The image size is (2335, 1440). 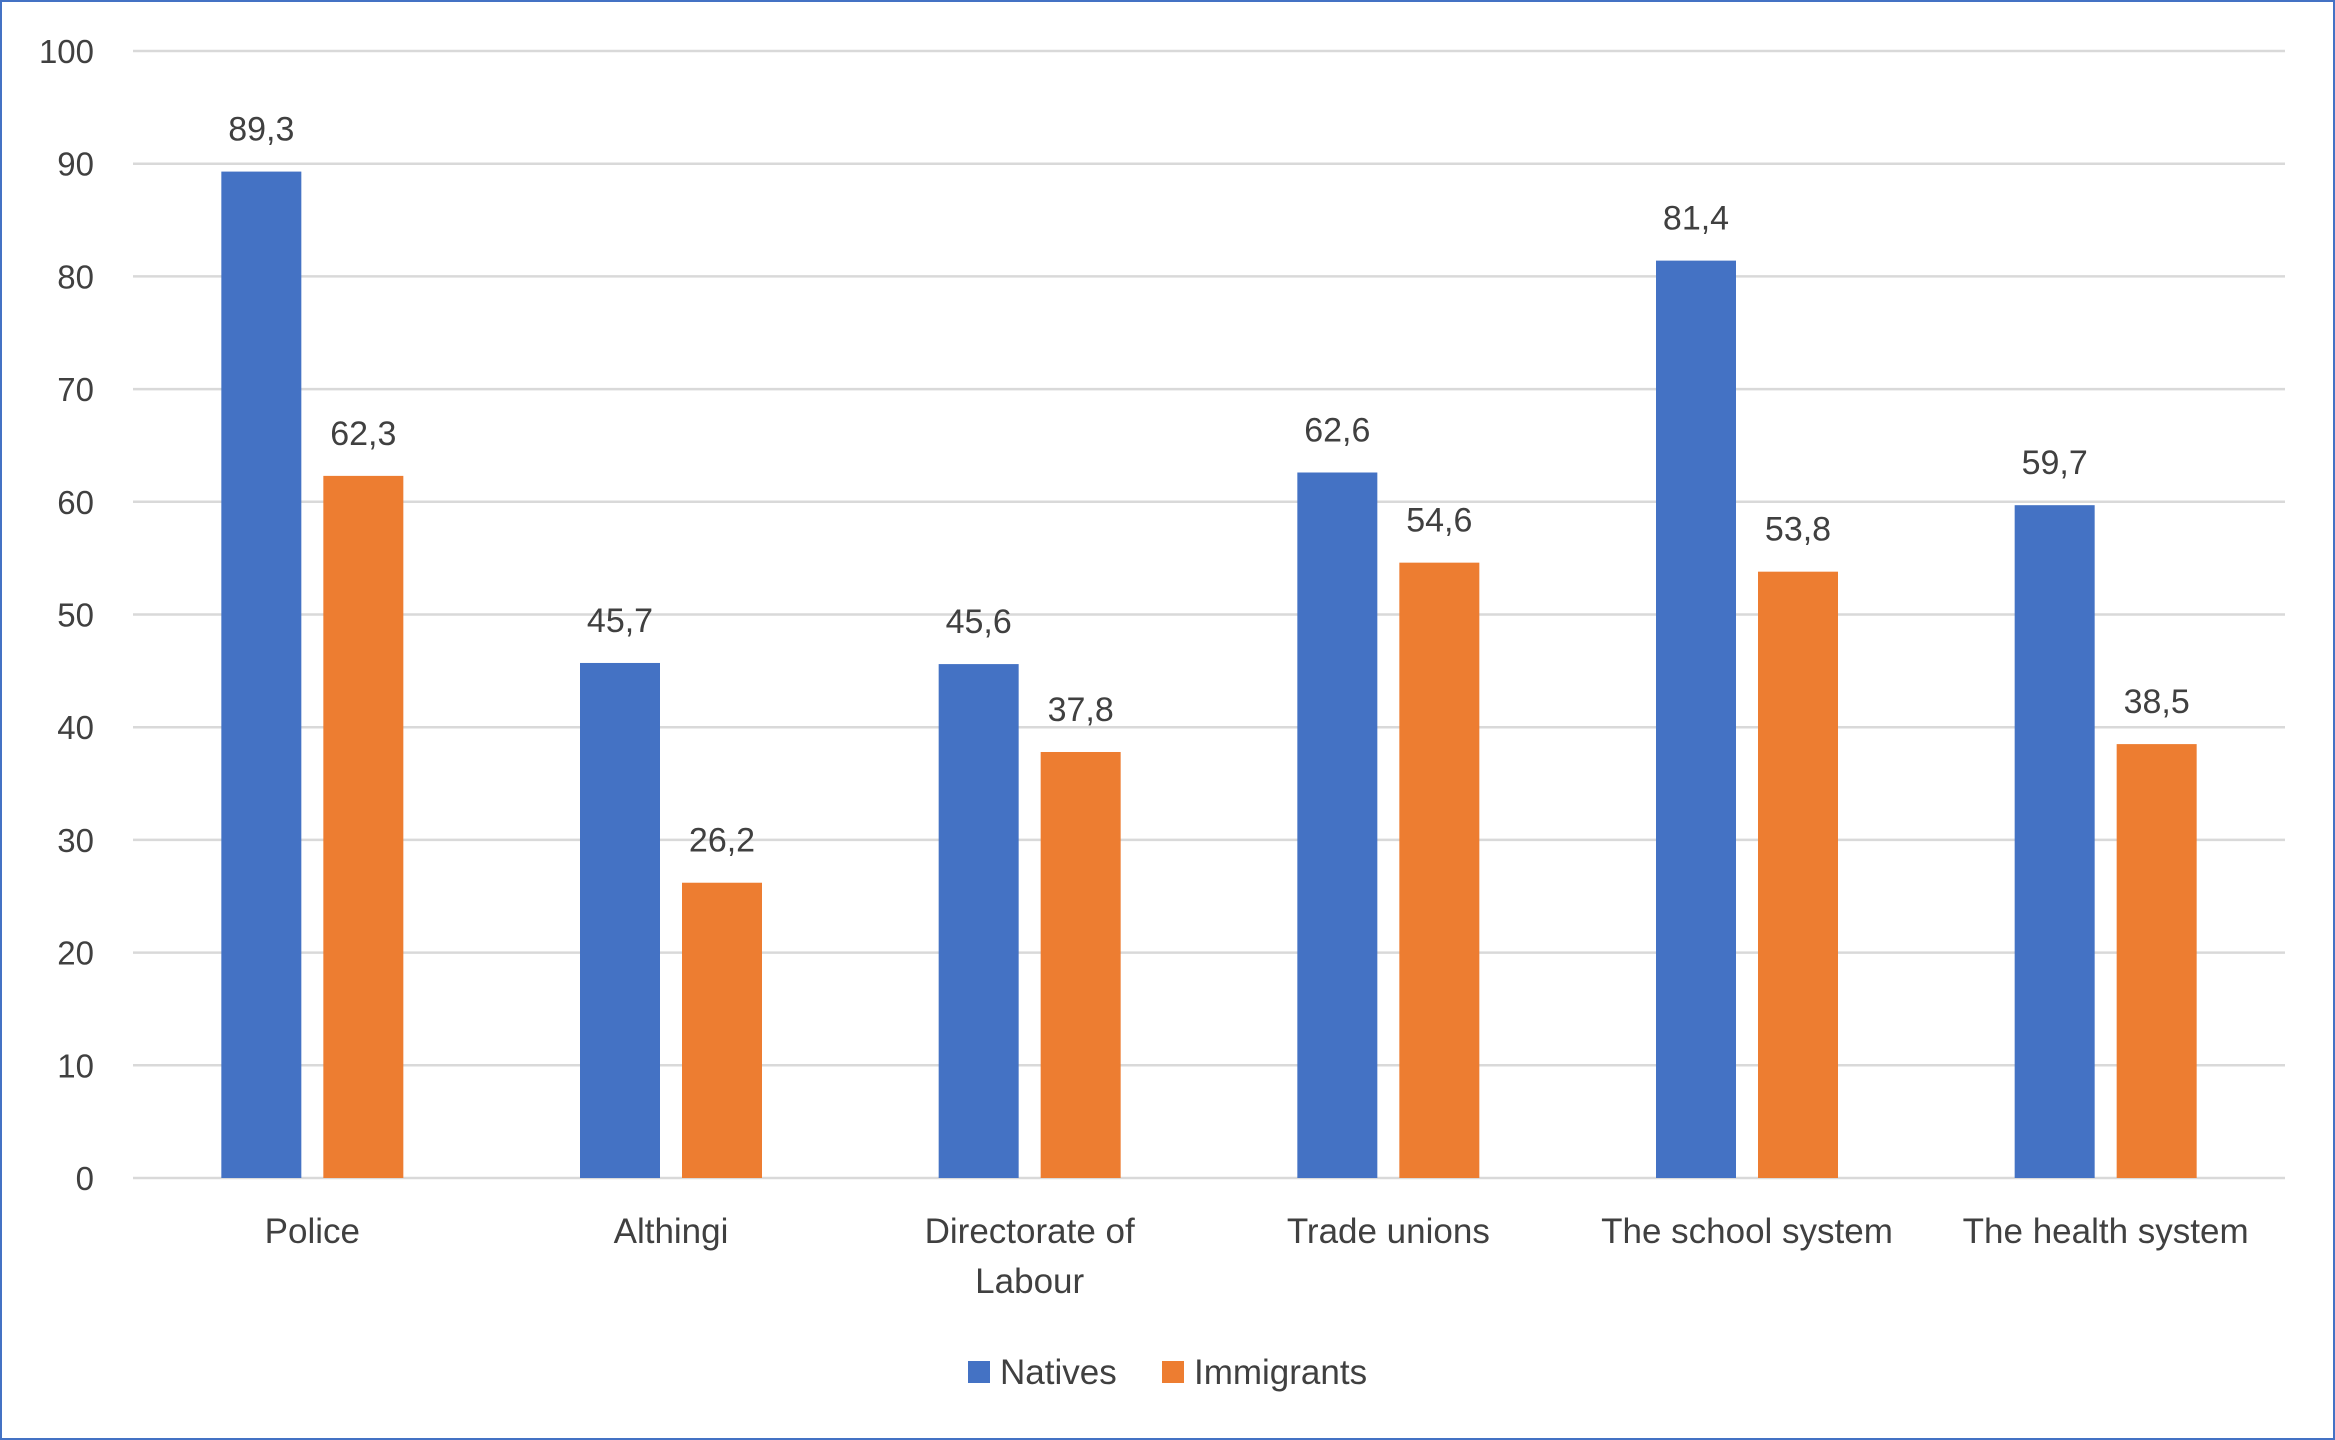 I want to click on y-tick-label: 0, so click(x=85, y=1178).